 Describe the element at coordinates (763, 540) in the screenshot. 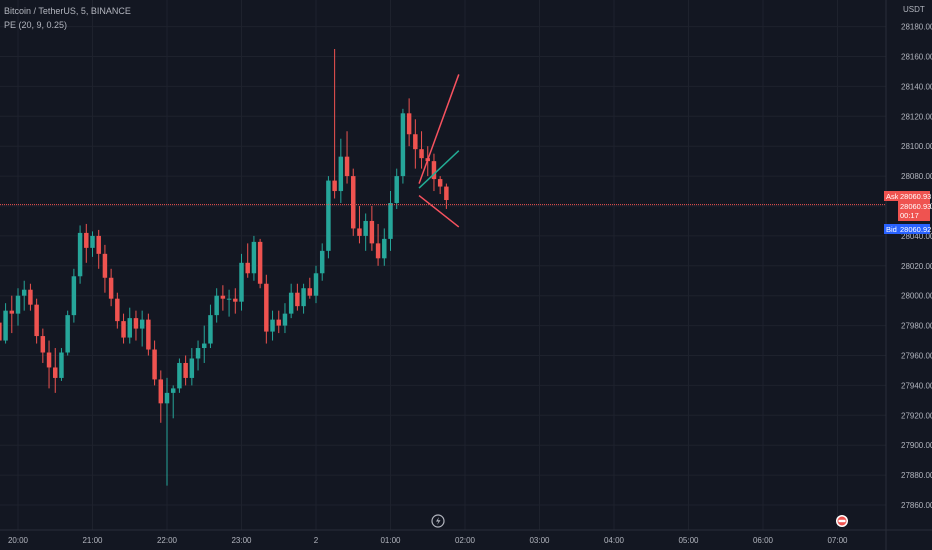

I see `x-tick-label: 06:00` at that location.